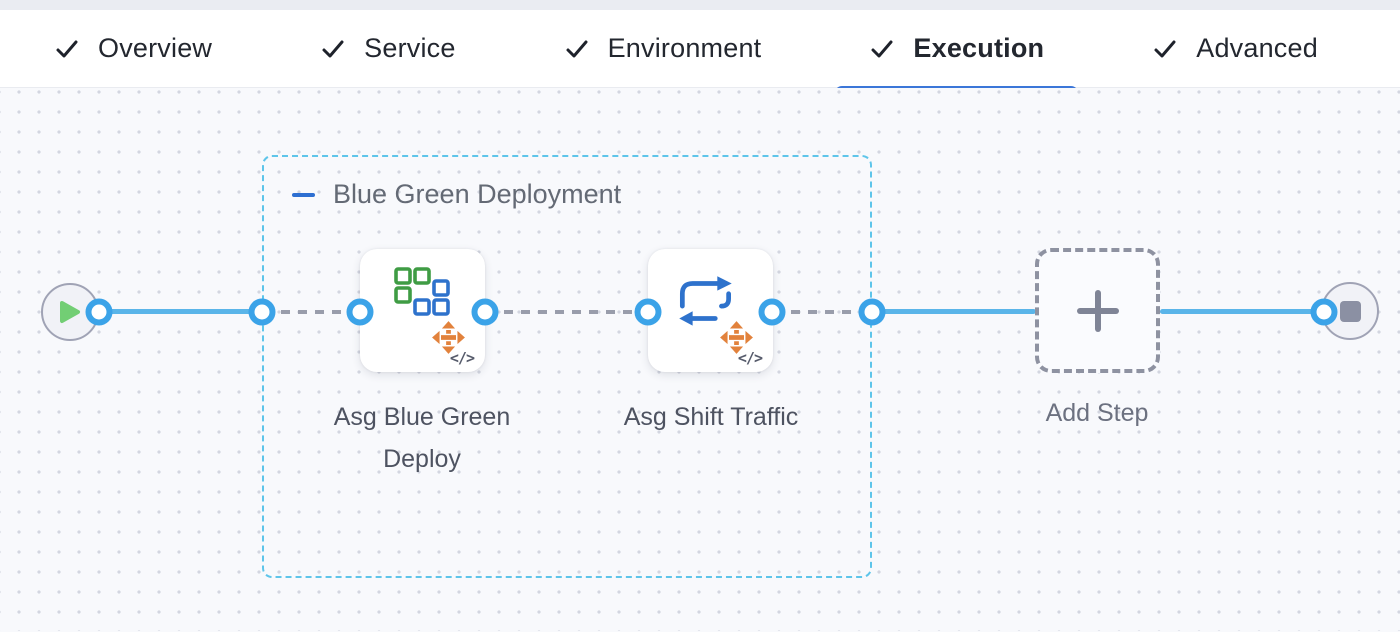 This screenshot has width=1400, height=632. I want to click on connector-group-to-addstep, so click(954, 311).